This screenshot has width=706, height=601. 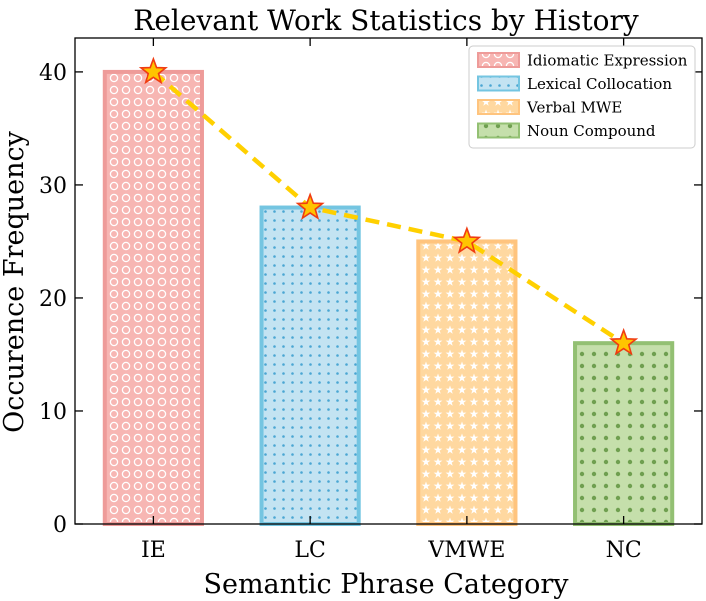 I want to click on y-tick-label: 20, so click(x=53, y=299).